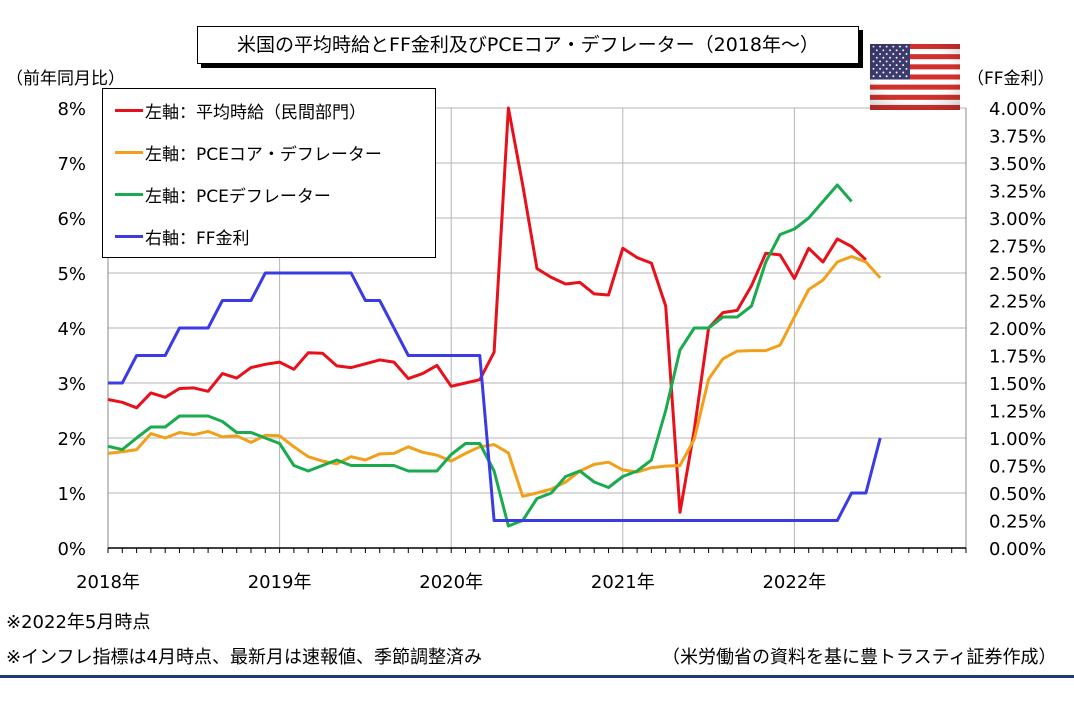 This screenshot has width=1074, height=707. What do you see at coordinates (71, 109) in the screenshot?
I see `left-tick-label: 8%` at bounding box center [71, 109].